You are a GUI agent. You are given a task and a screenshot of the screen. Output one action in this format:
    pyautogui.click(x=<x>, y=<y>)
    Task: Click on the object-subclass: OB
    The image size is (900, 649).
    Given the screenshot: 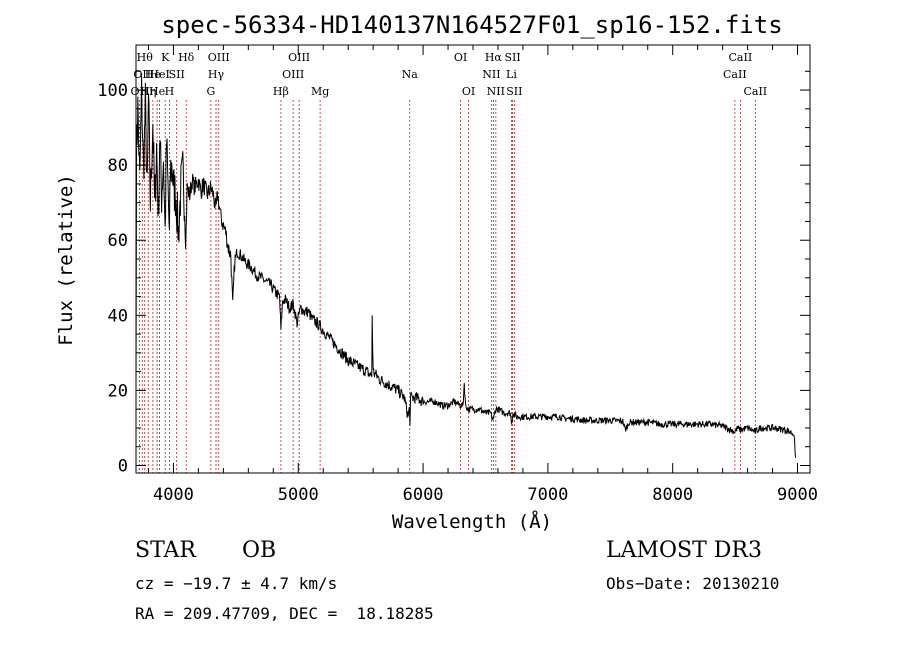 What is the action you would take?
    pyautogui.click(x=259, y=550)
    